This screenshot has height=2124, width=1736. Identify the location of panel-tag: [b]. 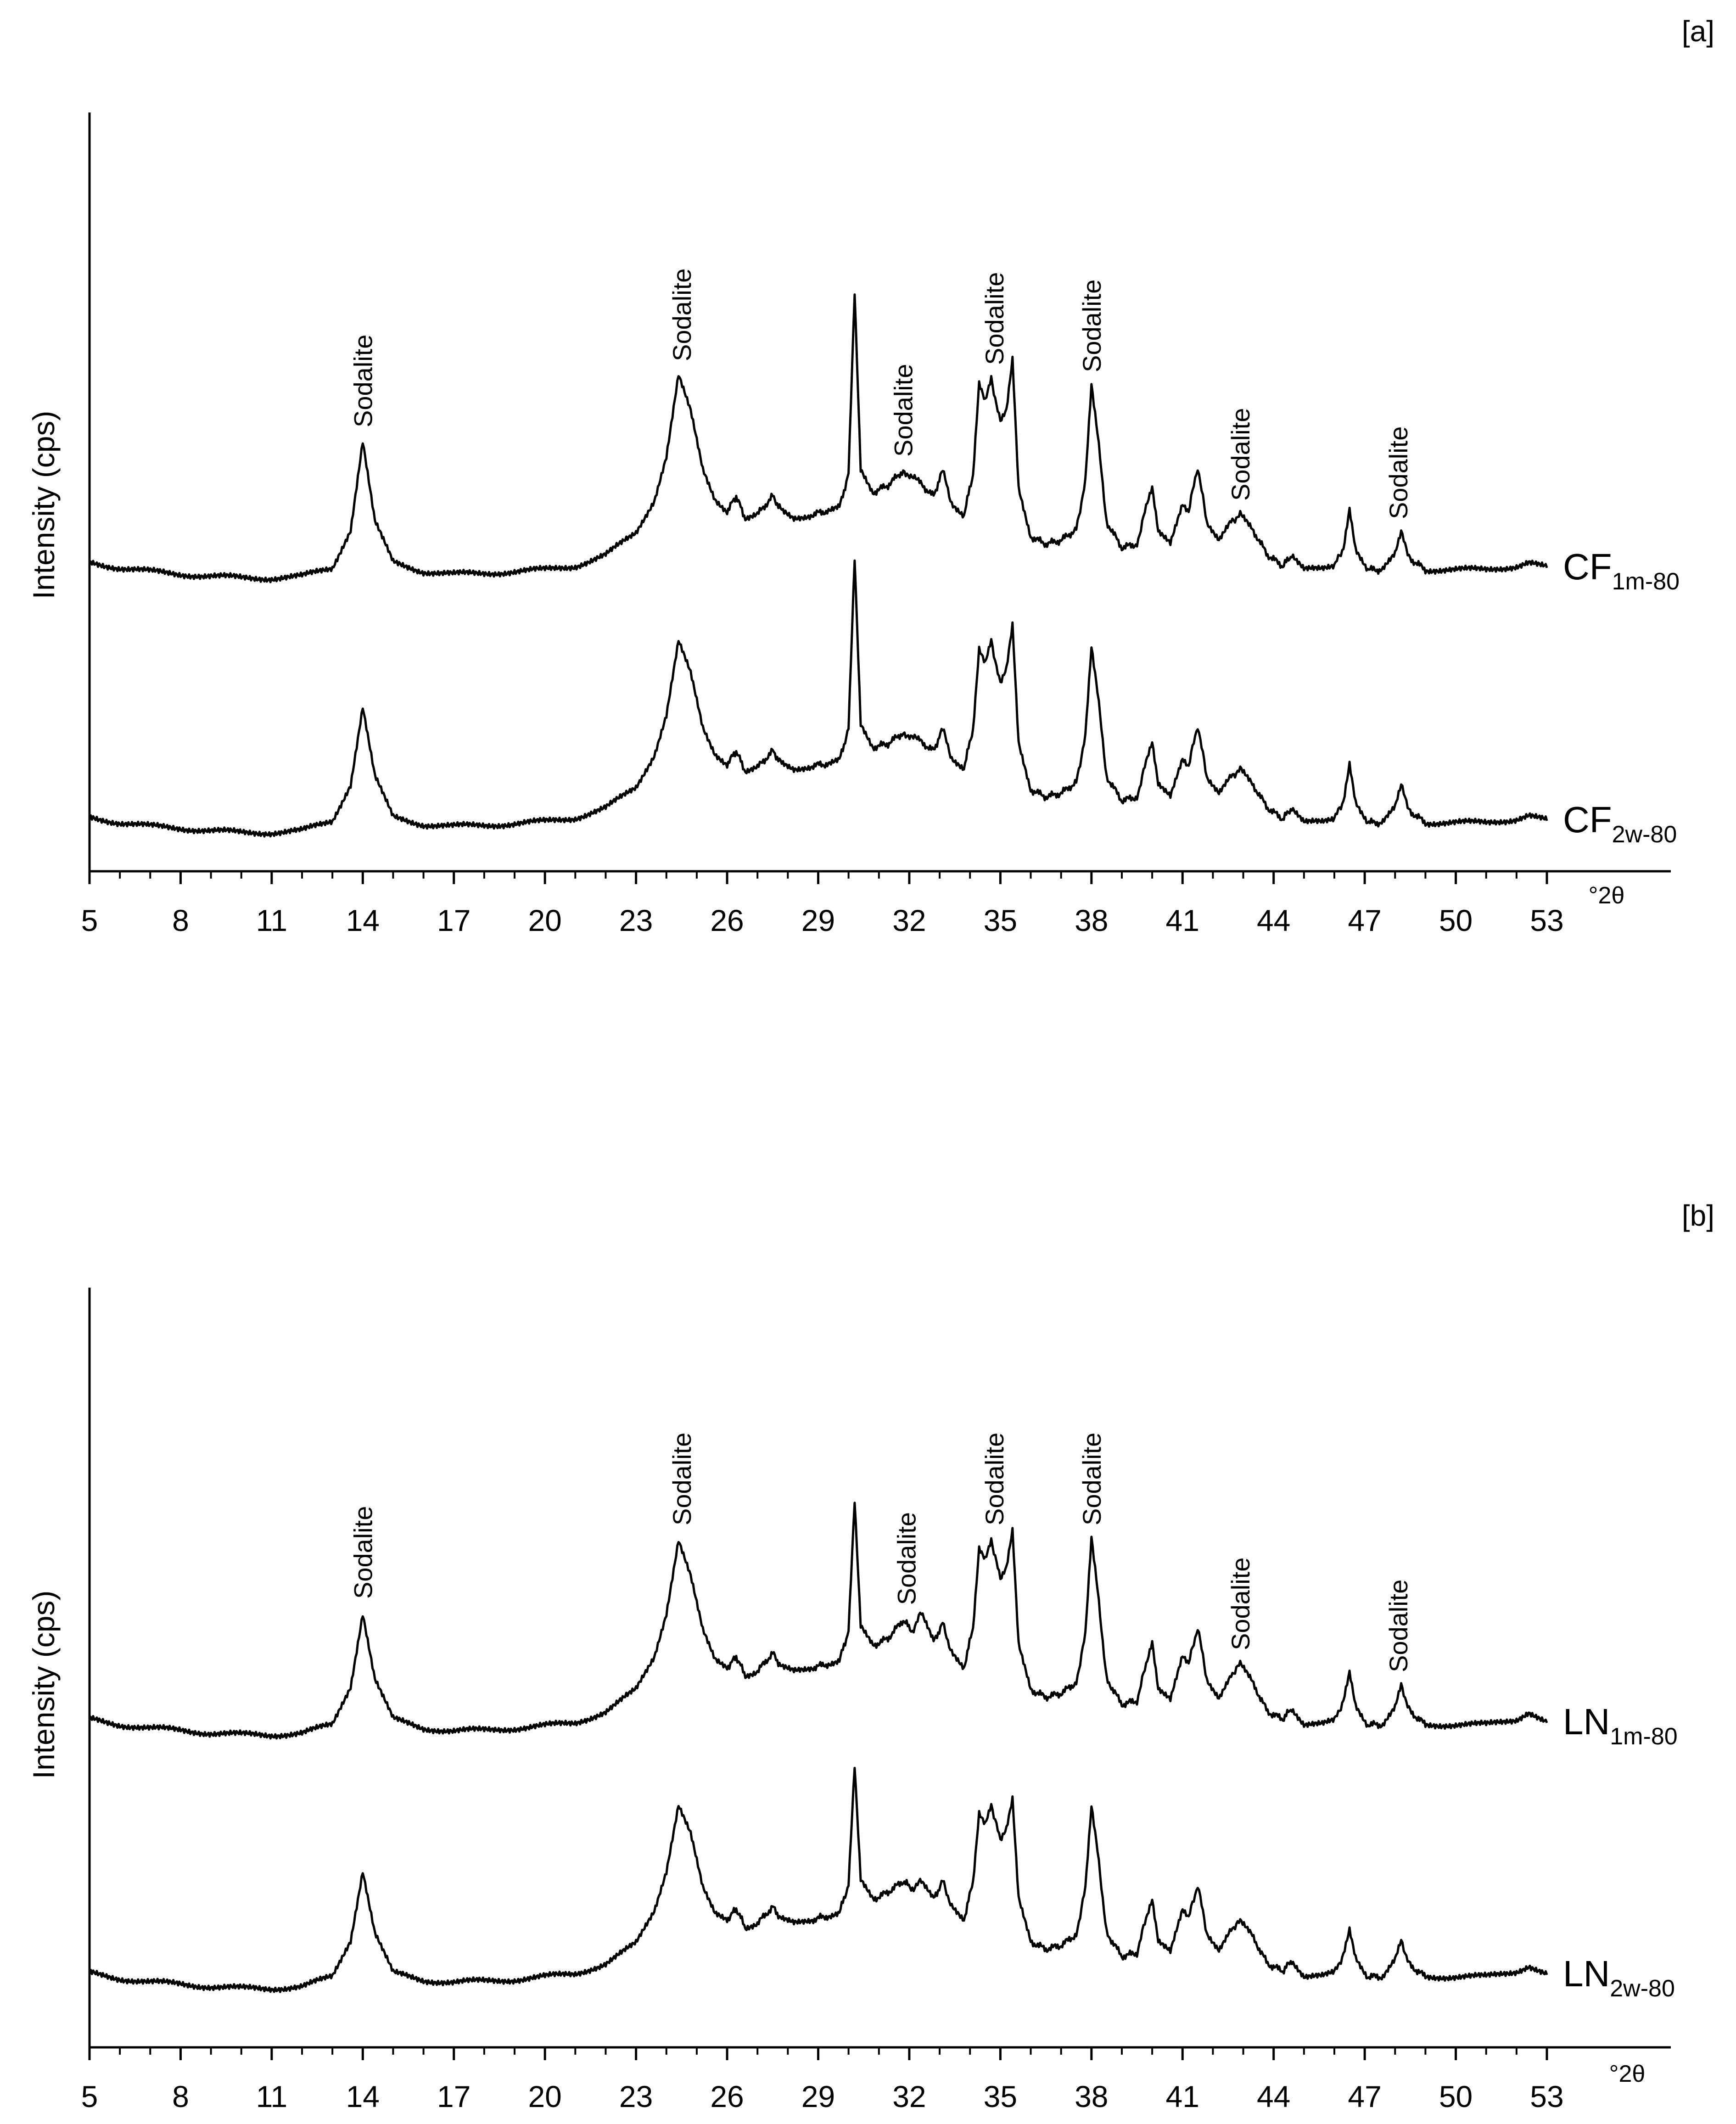
(1698, 1215).